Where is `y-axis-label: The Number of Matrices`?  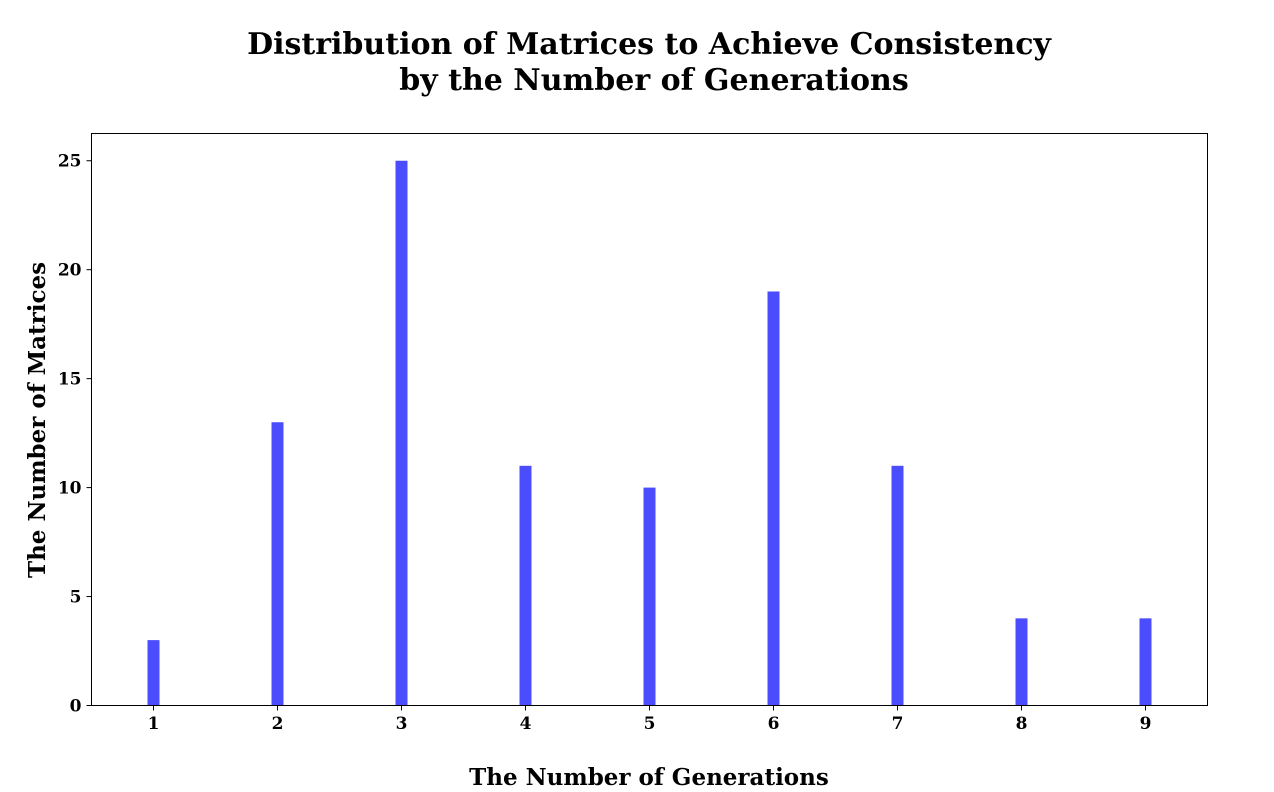 y-axis-label: The Number of Matrices is located at coordinates (37, 420).